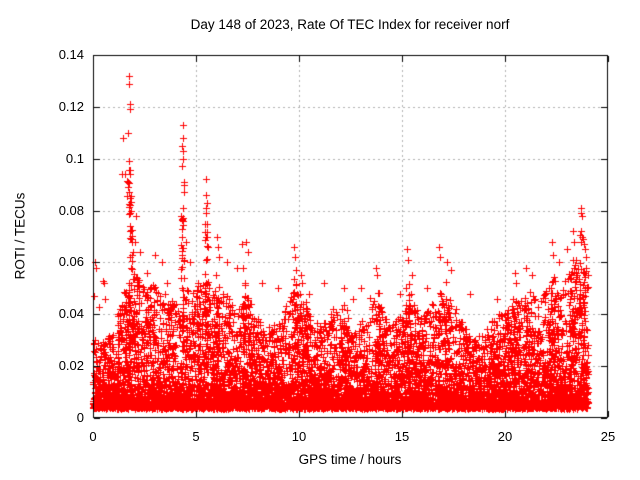  Describe the element at coordinates (196, 436) in the screenshot. I see `x-tick-label: 5` at that location.